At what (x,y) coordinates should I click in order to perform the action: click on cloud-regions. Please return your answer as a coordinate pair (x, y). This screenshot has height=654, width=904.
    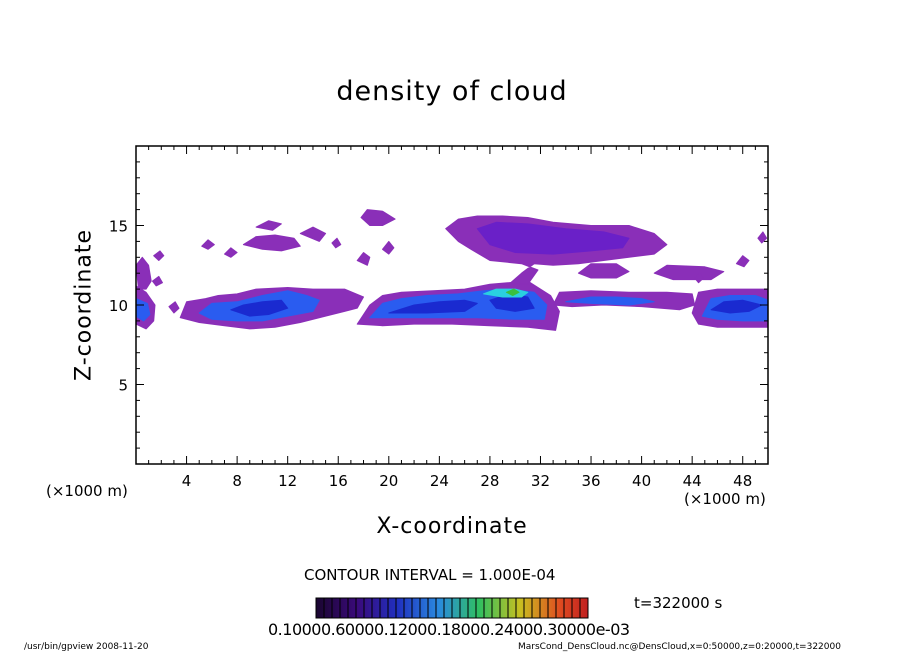
    Looking at the image, I should click on (452, 270).